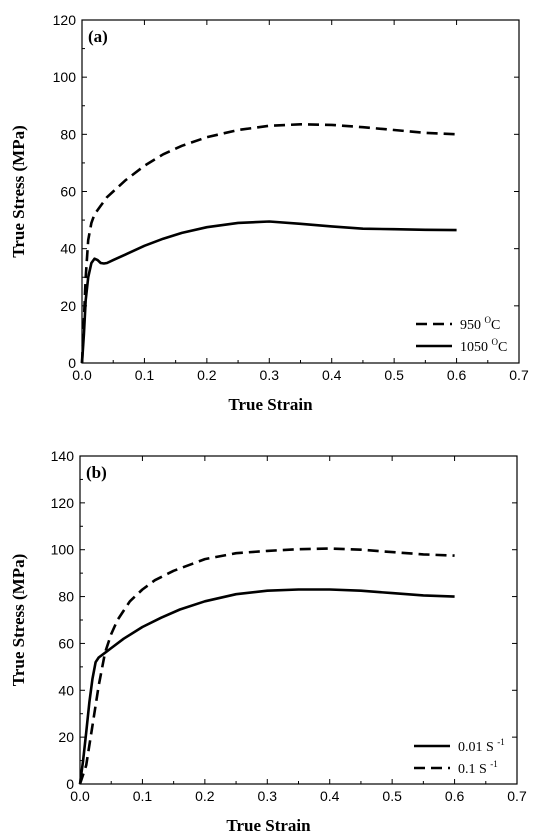  I want to click on chart-b-y-tick-label: 40, so click(66, 690).